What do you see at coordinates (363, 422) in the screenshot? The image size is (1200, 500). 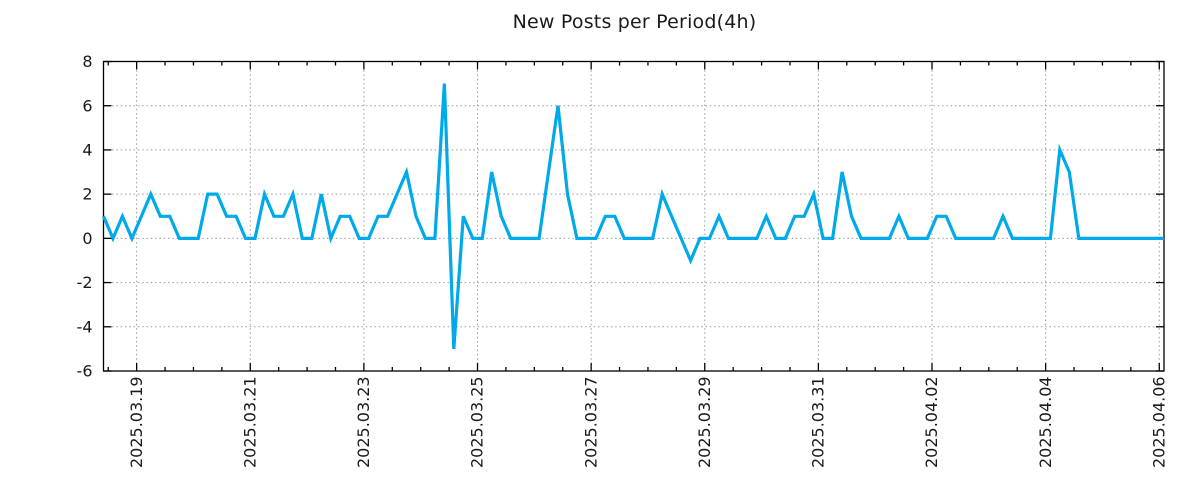 I see `svg-text: 2025.03.23` at bounding box center [363, 422].